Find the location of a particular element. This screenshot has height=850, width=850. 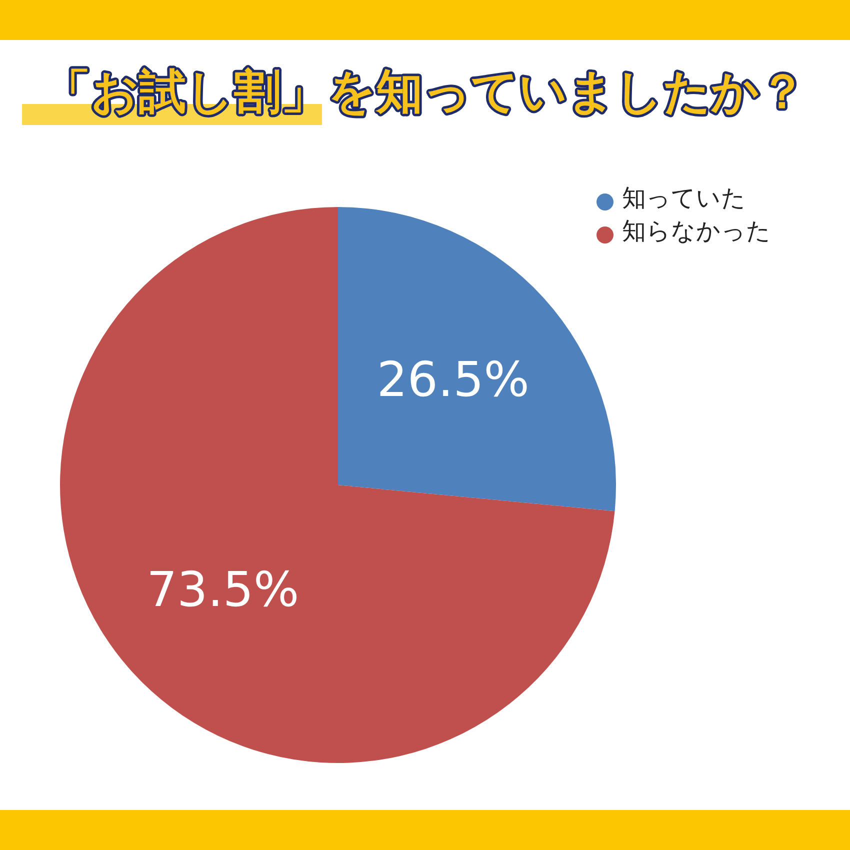

legend-label: 知らなかった is located at coordinates (696, 231).